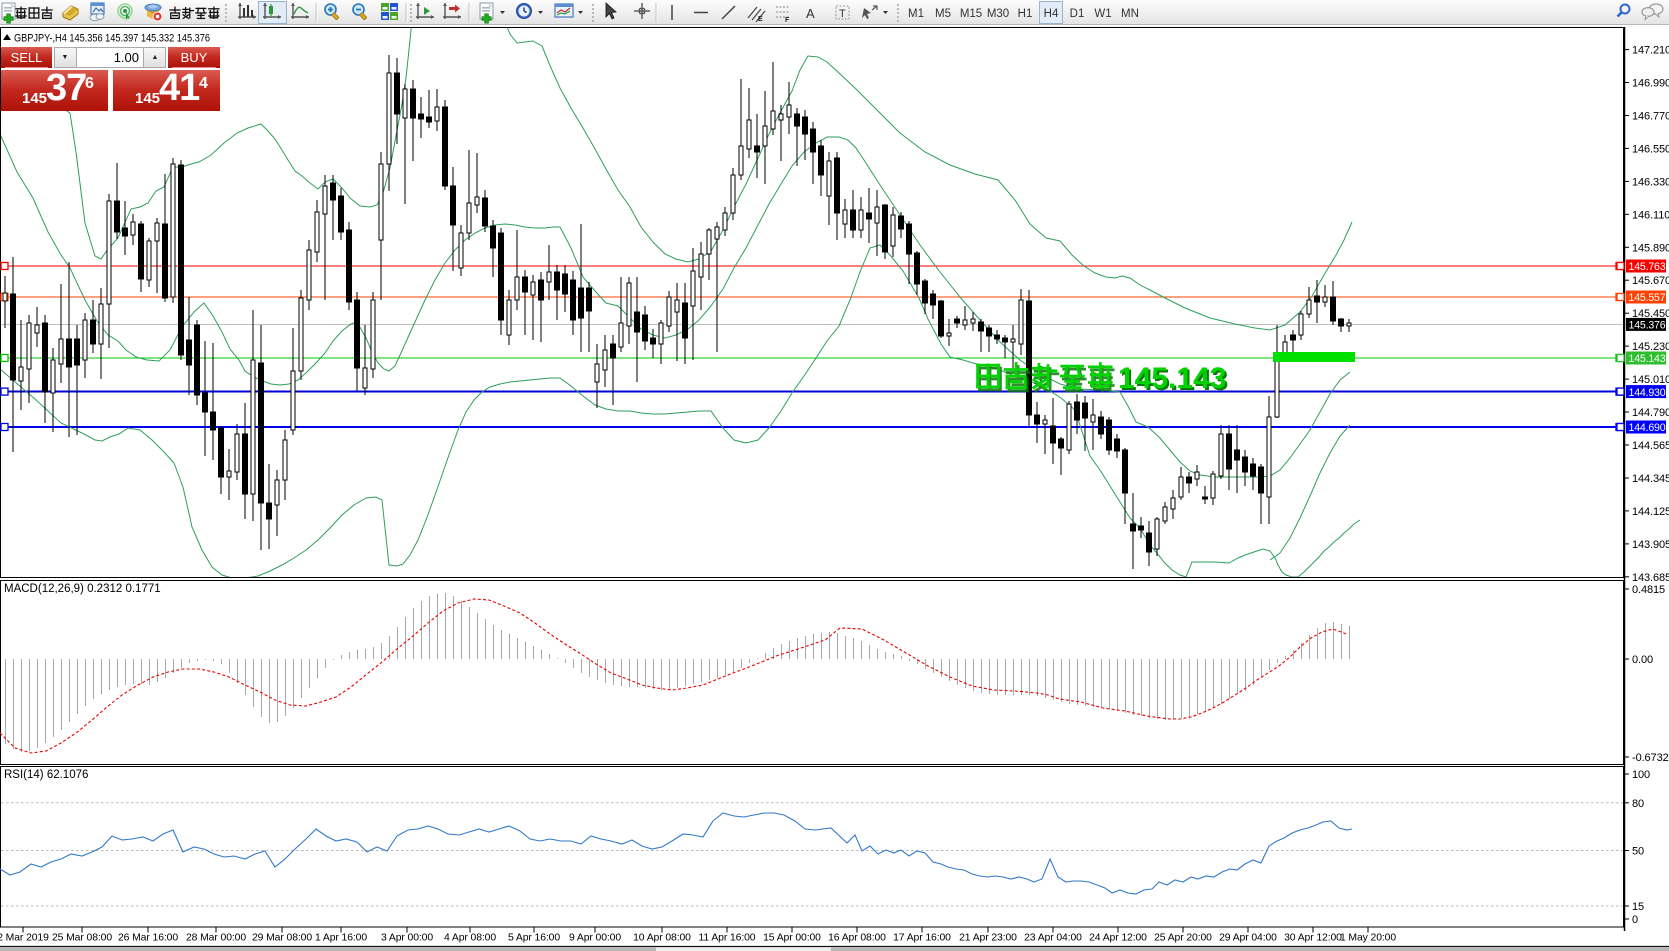 The height and width of the screenshot is (951, 1669). What do you see at coordinates (988, 938) in the screenshot?
I see `svg-text: 21 Apr 23:00` at bounding box center [988, 938].